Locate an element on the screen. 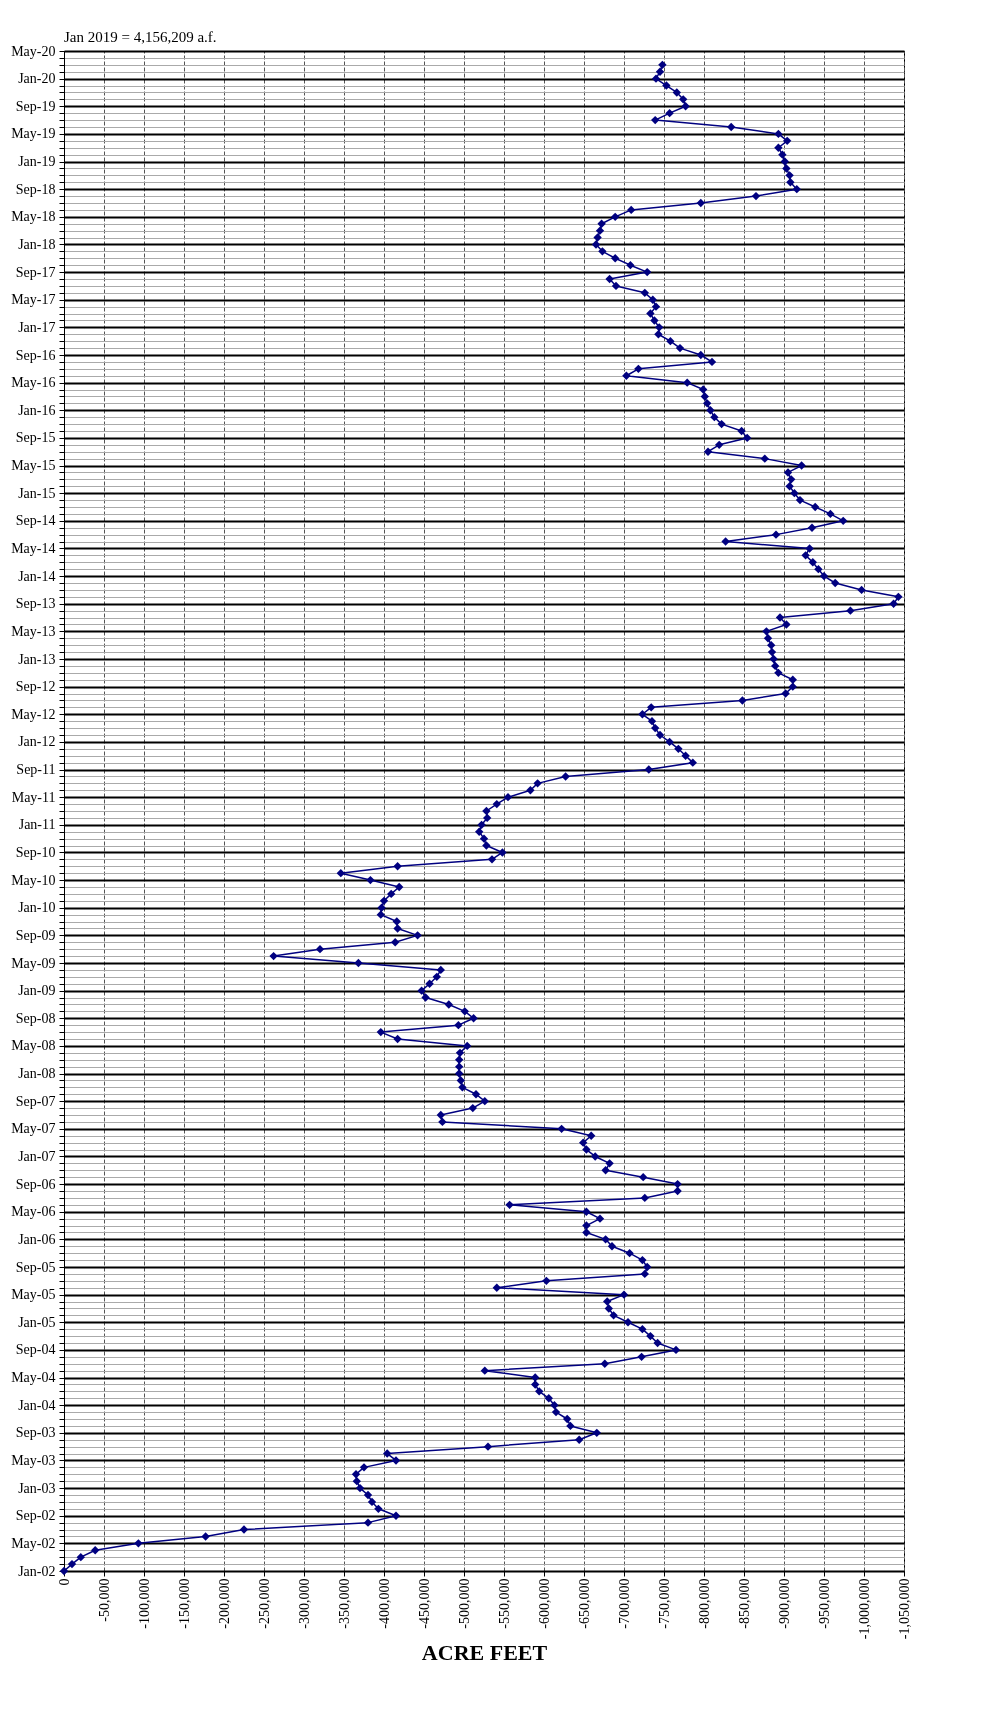 Image resolution: width=987 pixels, height=1724 pixels. y-tick-label: Jan-18 is located at coordinates (37, 244).